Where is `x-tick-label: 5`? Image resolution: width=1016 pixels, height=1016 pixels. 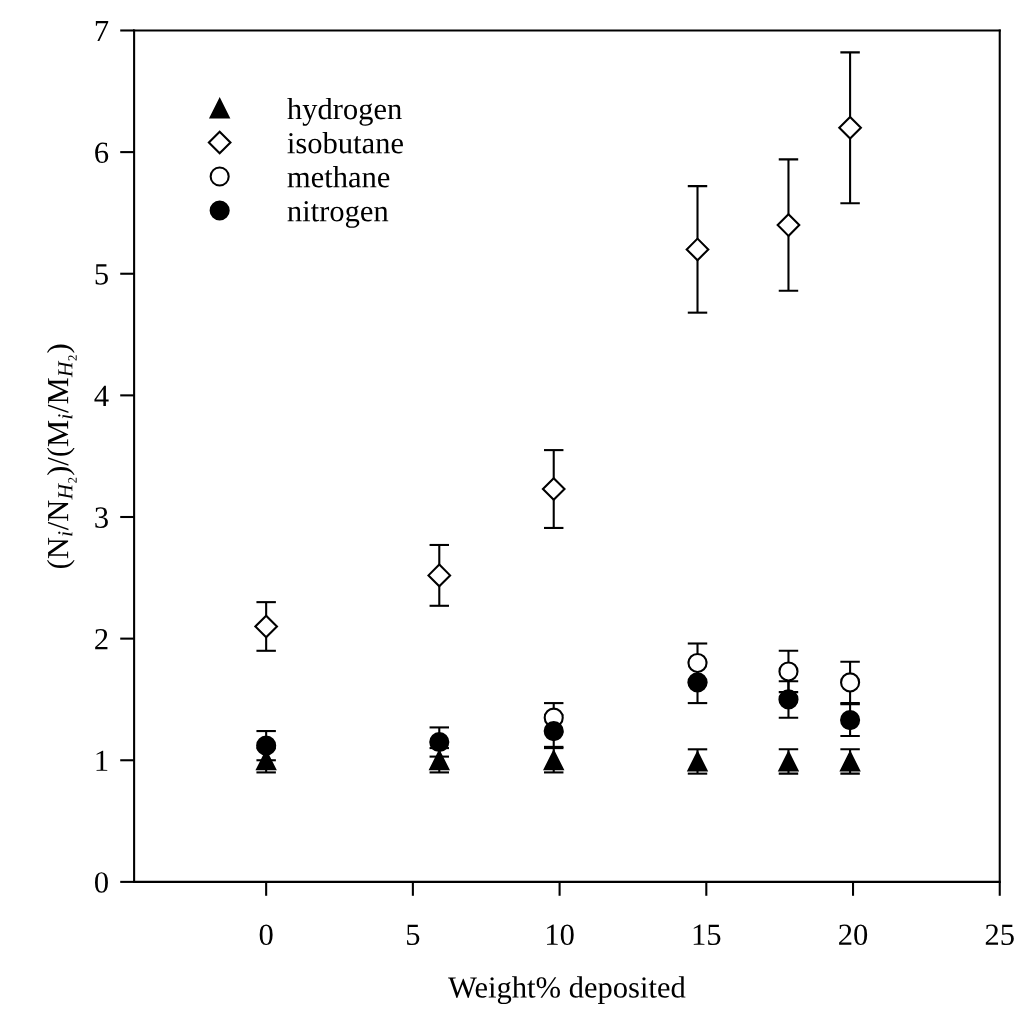 x-tick-label: 5 is located at coordinates (413, 935).